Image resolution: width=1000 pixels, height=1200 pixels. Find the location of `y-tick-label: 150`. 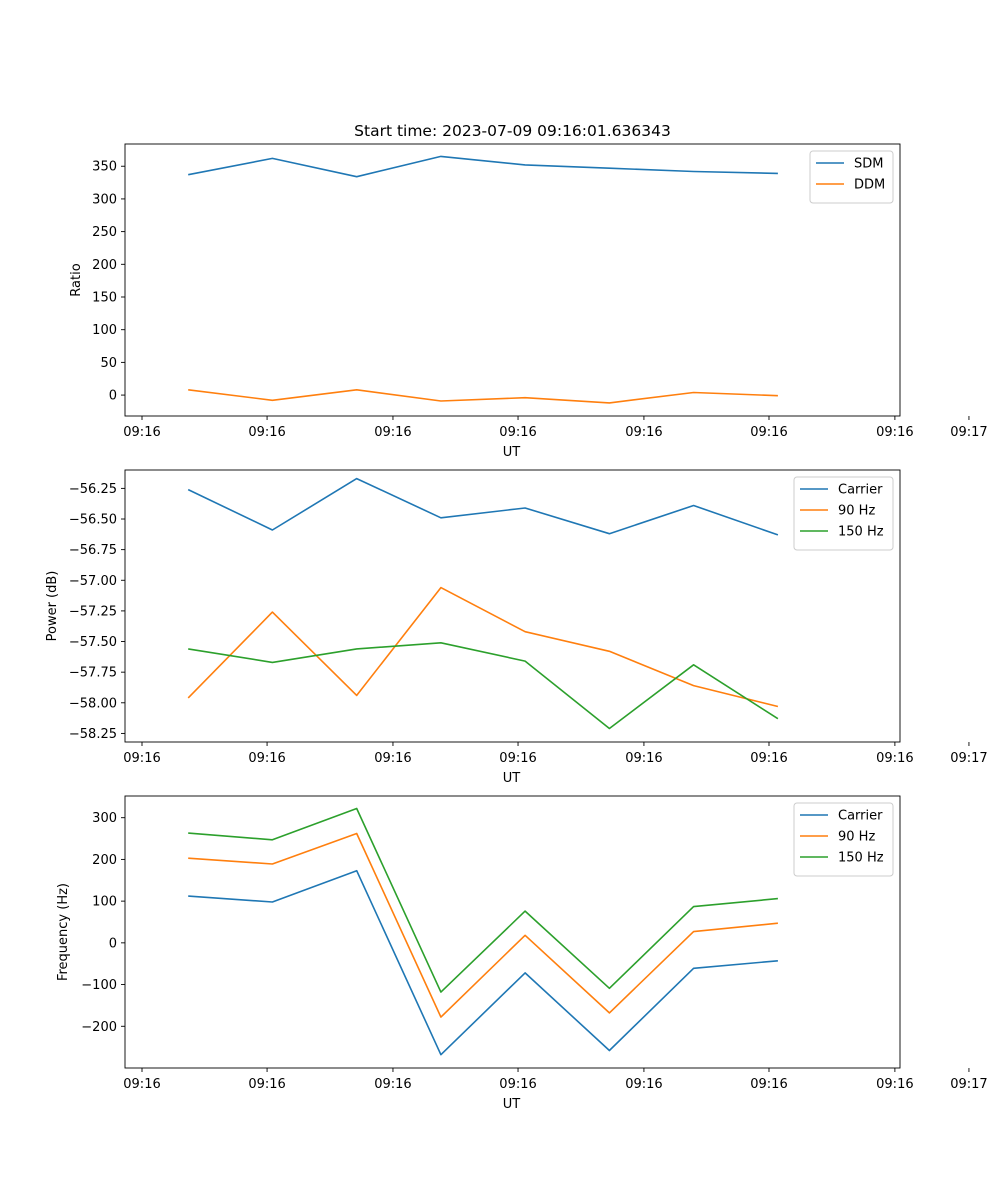

y-tick-label: 150 is located at coordinates (104, 298).